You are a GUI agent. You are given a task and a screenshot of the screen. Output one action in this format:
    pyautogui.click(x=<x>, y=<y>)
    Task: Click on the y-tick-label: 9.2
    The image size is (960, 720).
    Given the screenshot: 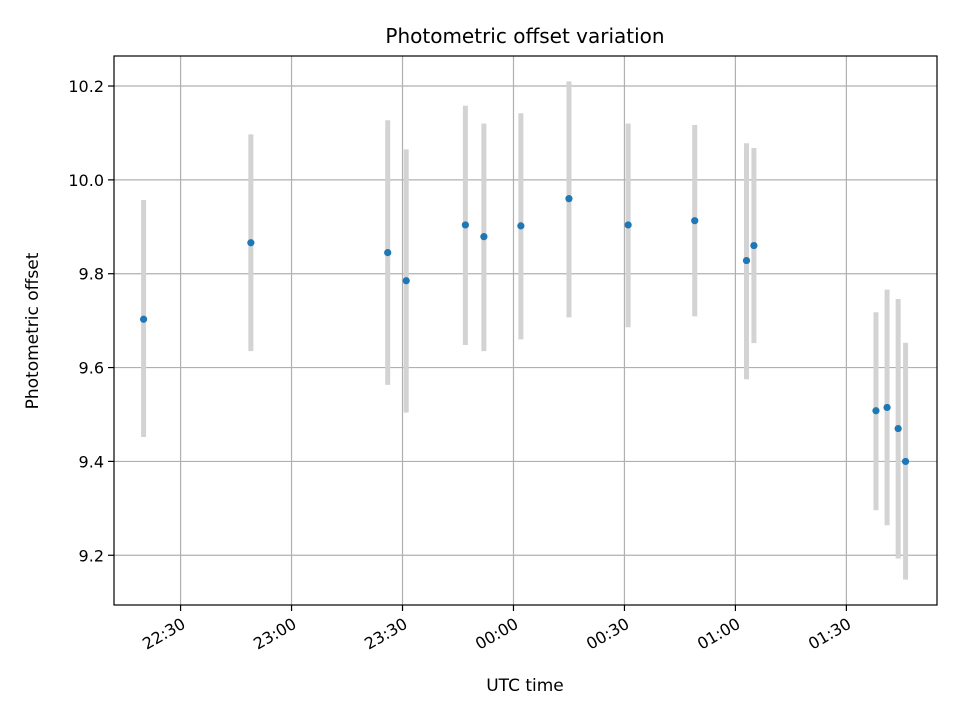 What is the action you would take?
    pyautogui.click(x=91, y=555)
    